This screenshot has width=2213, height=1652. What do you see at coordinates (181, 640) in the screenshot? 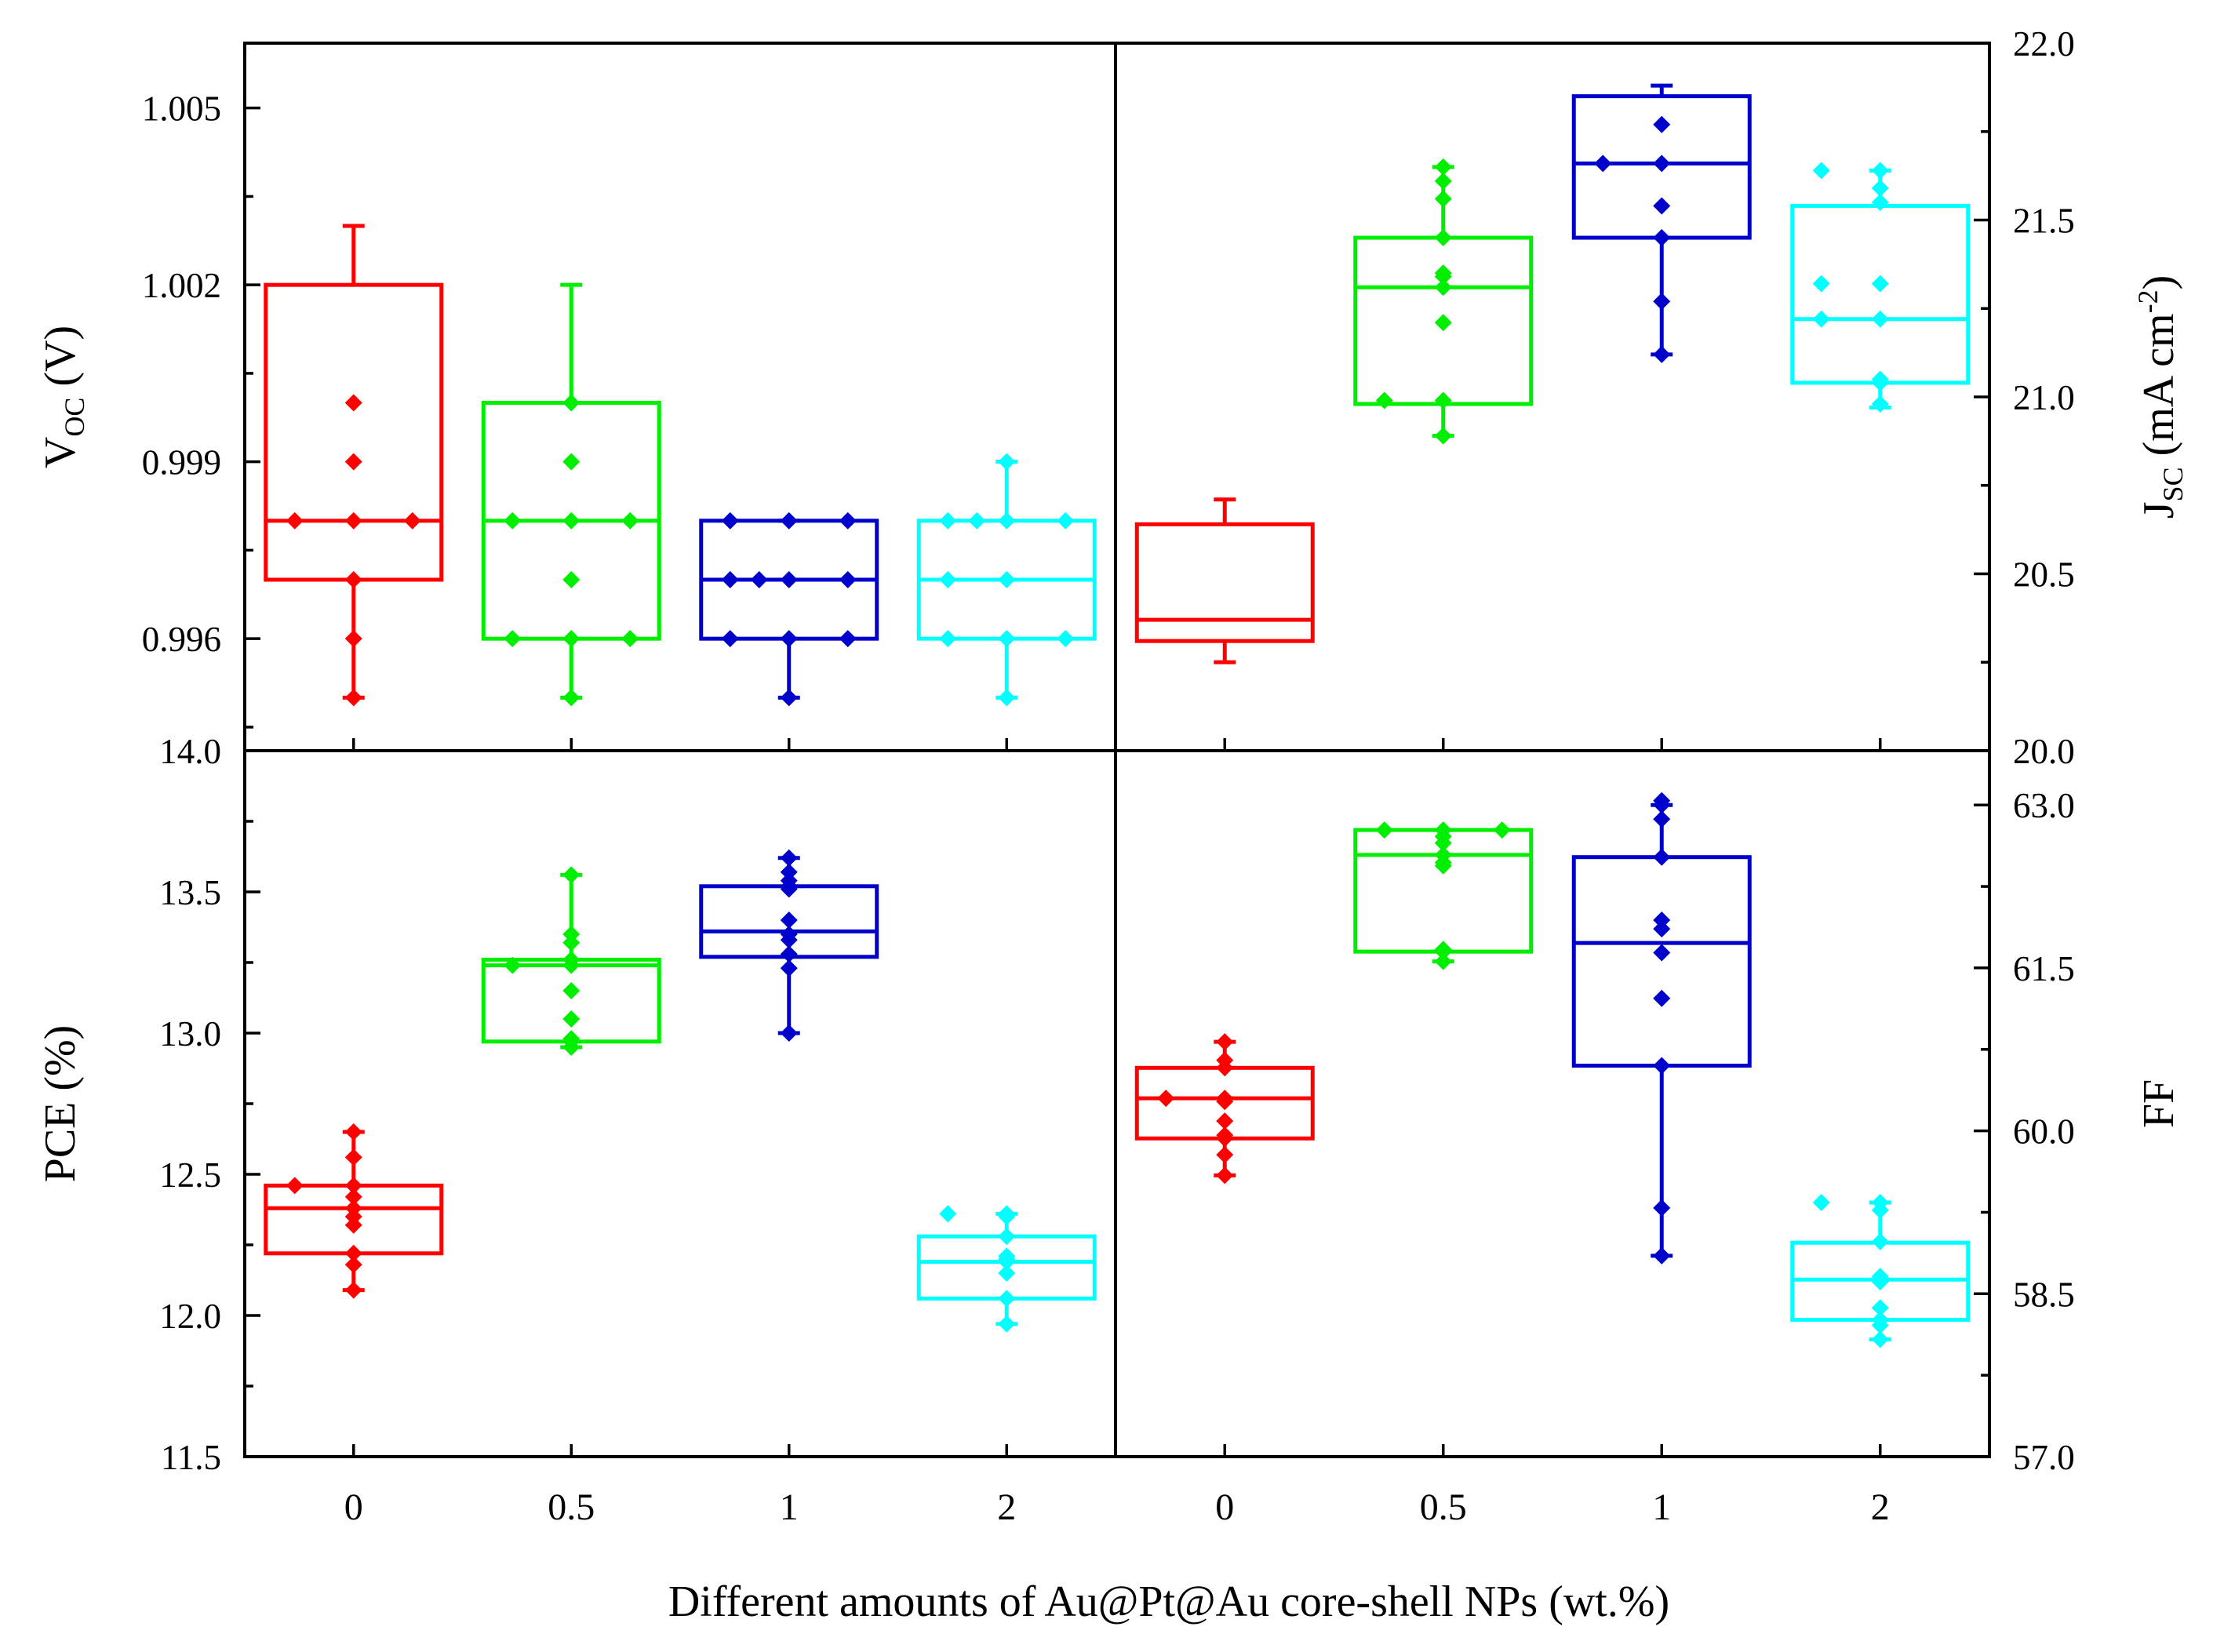
I see `y-tick-label: 0.996` at bounding box center [181, 640].